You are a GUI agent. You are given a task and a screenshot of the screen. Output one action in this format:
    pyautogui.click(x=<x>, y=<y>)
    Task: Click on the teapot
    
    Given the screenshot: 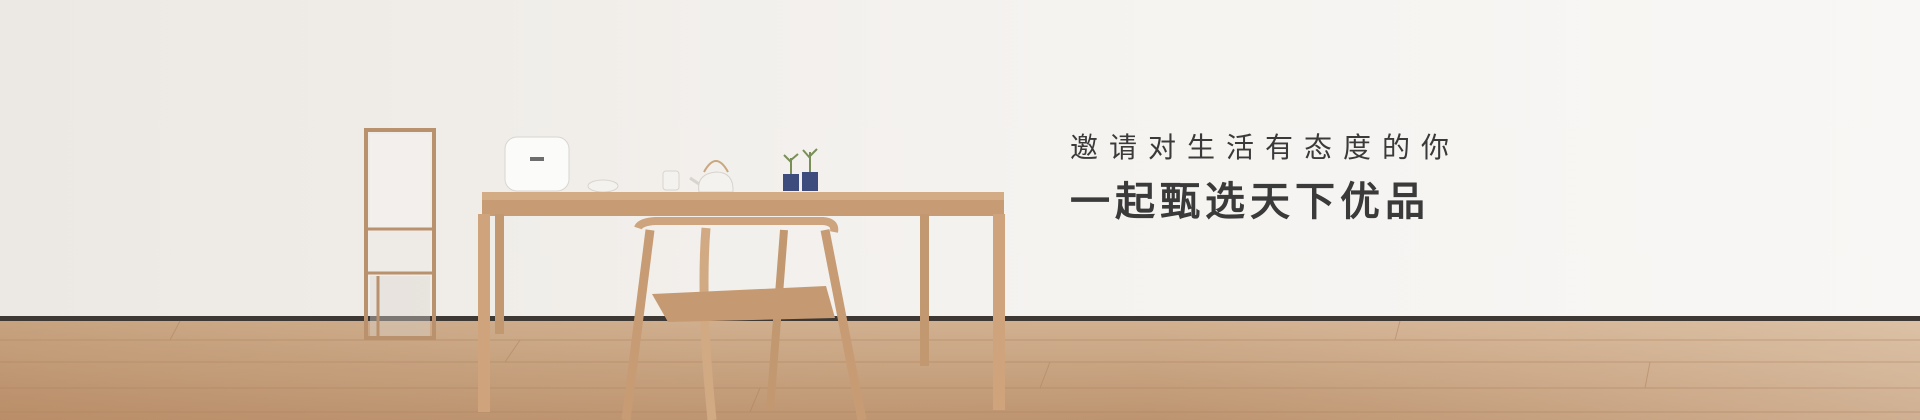 What is the action you would take?
    pyautogui.click(x=711, y=176)
    